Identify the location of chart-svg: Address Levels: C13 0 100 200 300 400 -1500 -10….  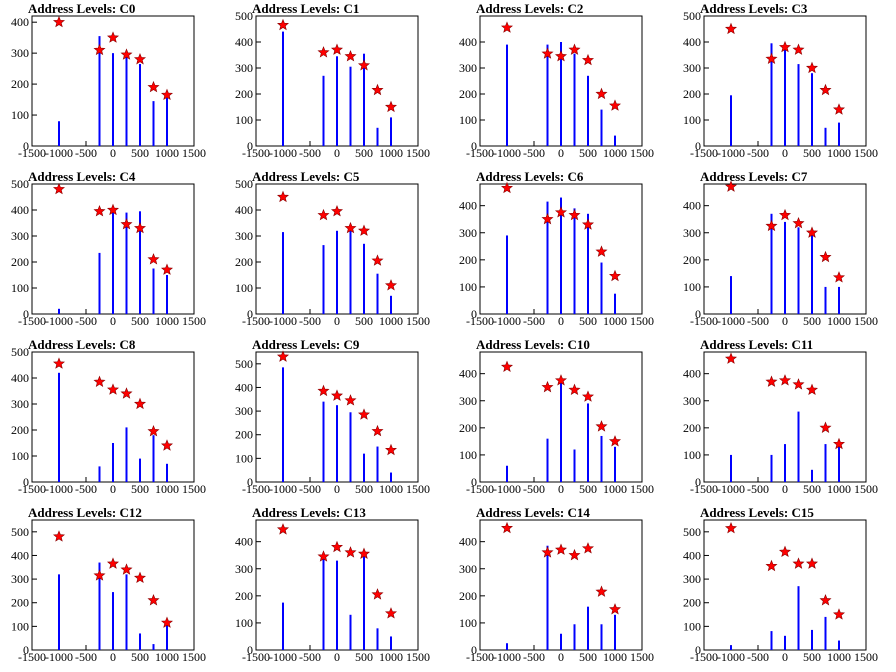
(332, 584).